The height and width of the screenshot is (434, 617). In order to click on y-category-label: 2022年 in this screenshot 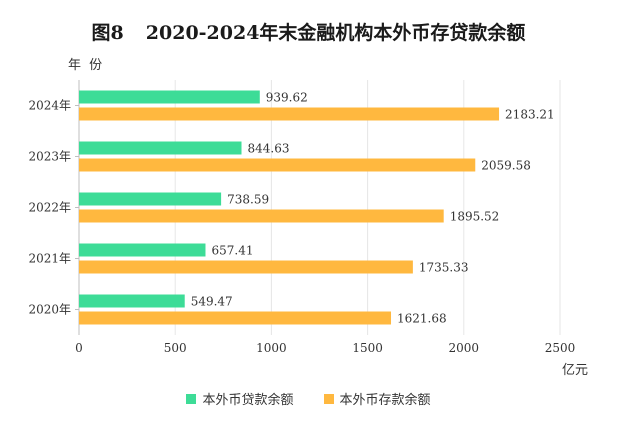, I will do `click(49, 208)`.